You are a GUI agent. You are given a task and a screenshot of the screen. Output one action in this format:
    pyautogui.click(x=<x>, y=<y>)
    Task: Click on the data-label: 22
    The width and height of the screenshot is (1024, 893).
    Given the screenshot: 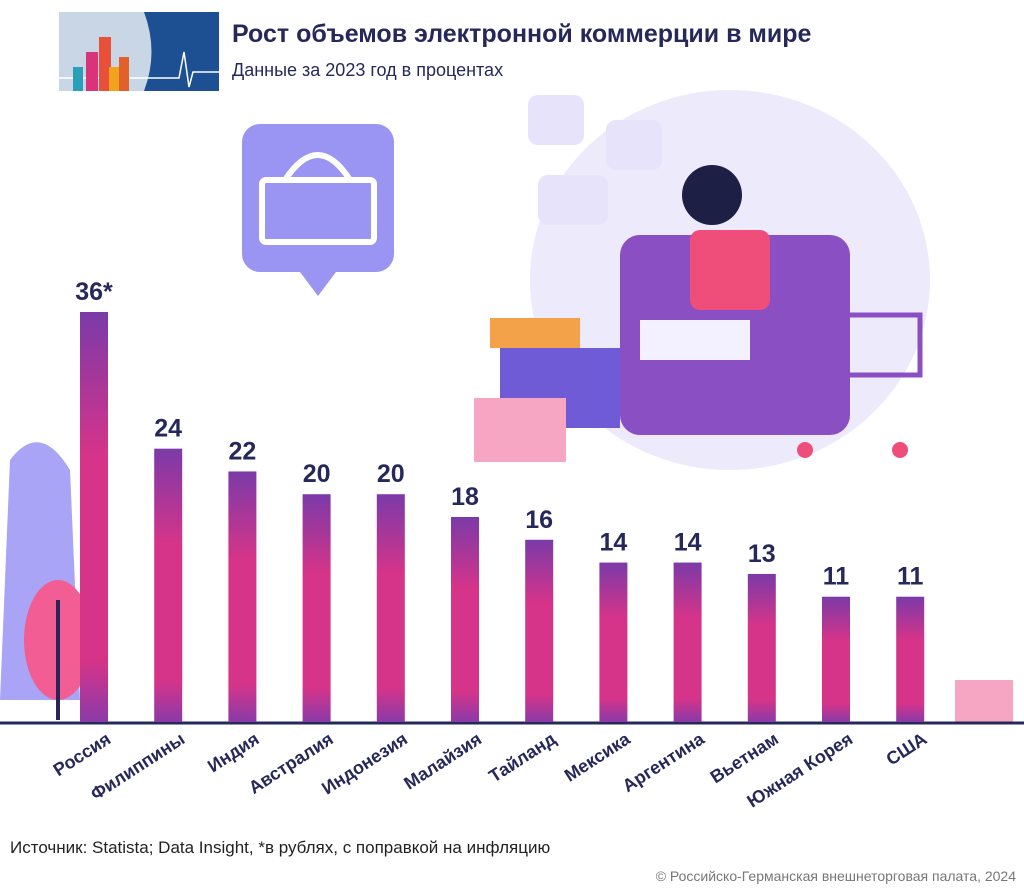 What is the action you would take?
    pyautogui.click(x=242, y=451)
    